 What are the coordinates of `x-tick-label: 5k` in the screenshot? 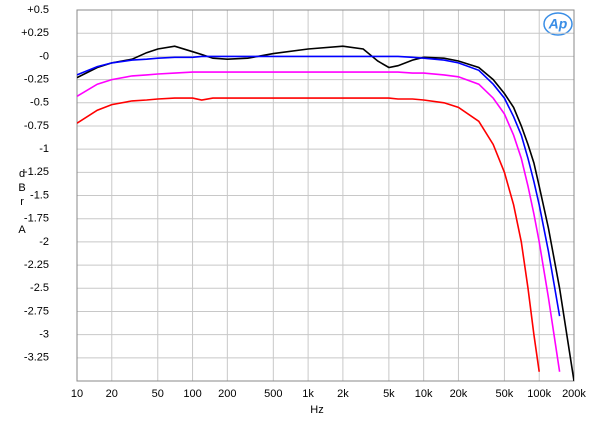 It's located at (389, 394).